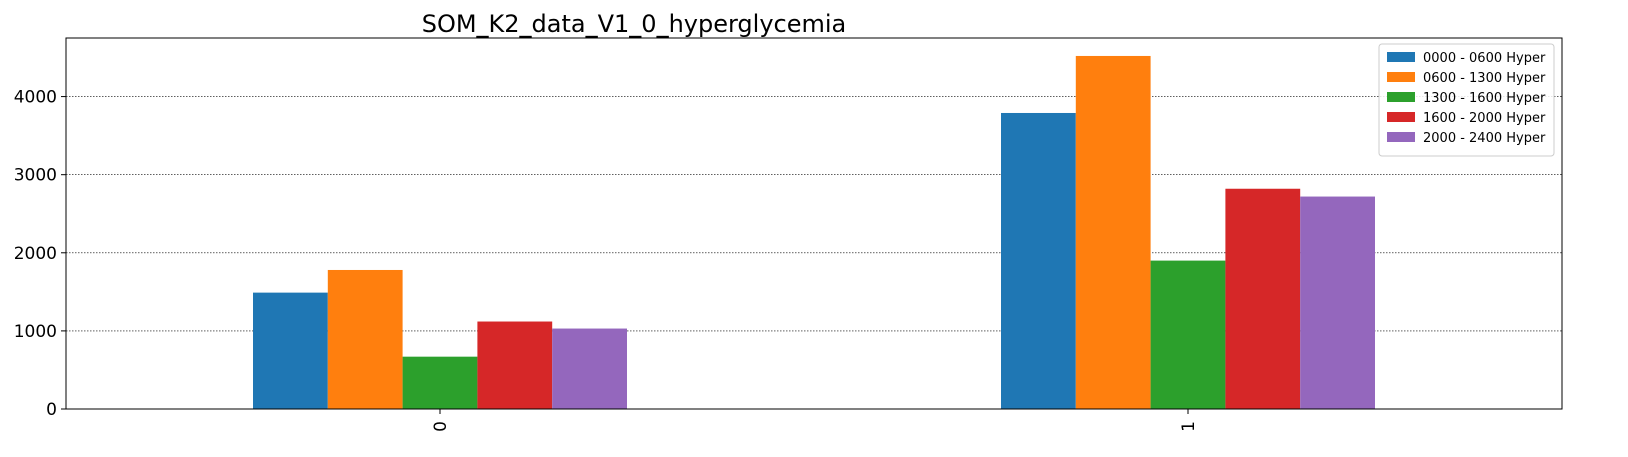 Image resolution: width=1628 pixels, height=457 pixels. I want to click on legend-label: 1300 - 1600 Hyper, so click(1484, 98).